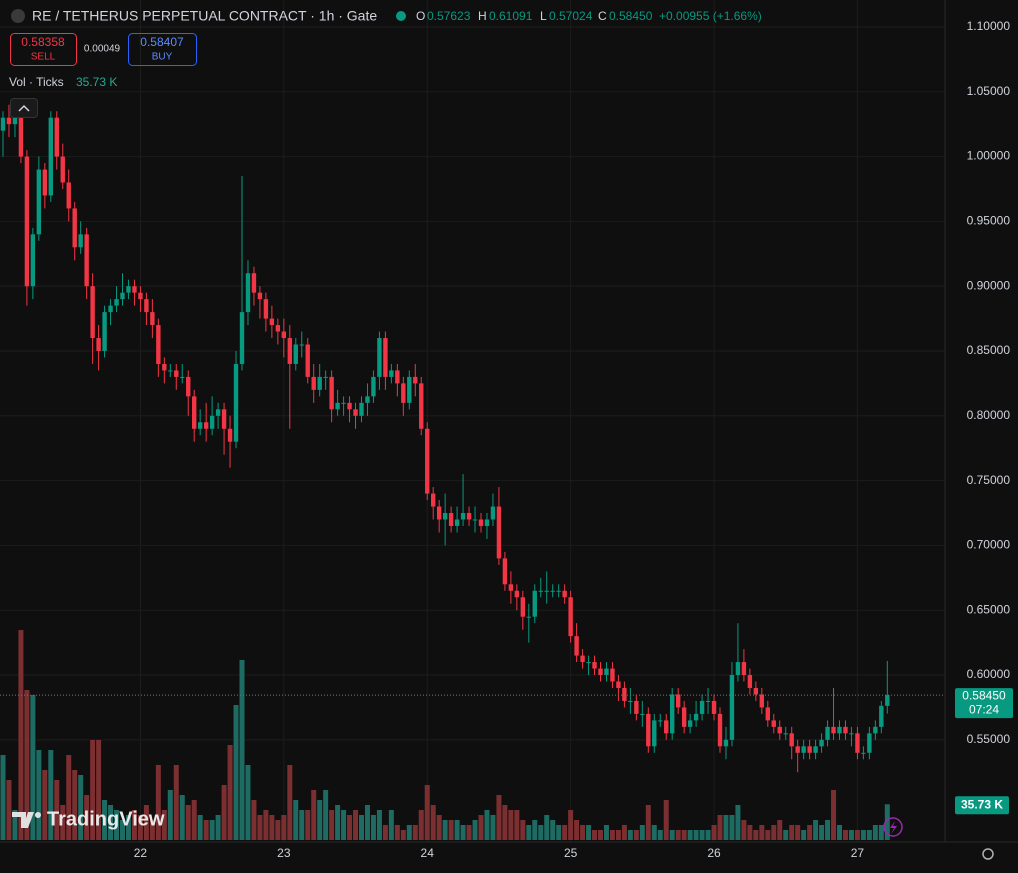 Image resolution: width=1018 pixels, height=873 pixels. I want to click on collapse-button, so click(24, 108).